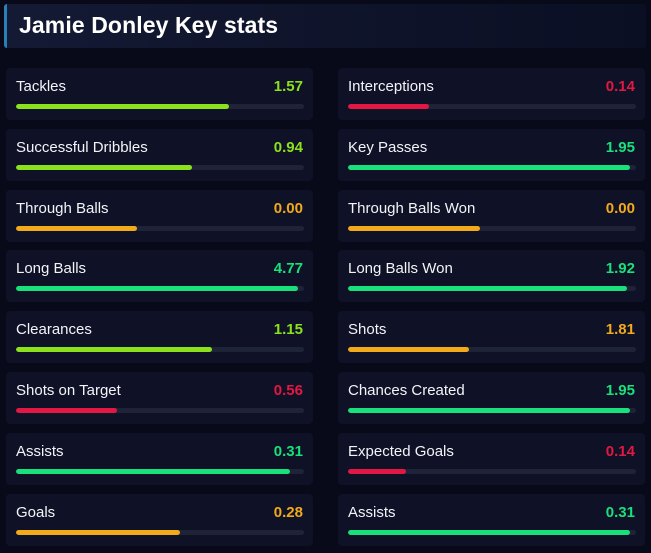  Describe the element at coordinates (491, 94) in the screenshot. I see `stat-card: Interceptions 0.14` at that location.